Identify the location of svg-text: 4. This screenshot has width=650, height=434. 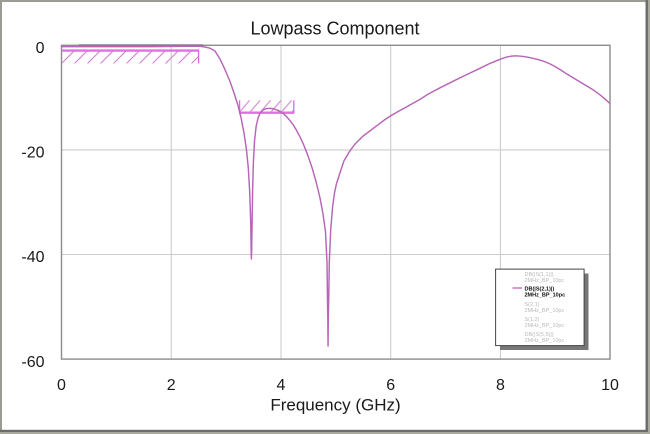
(281, 385).